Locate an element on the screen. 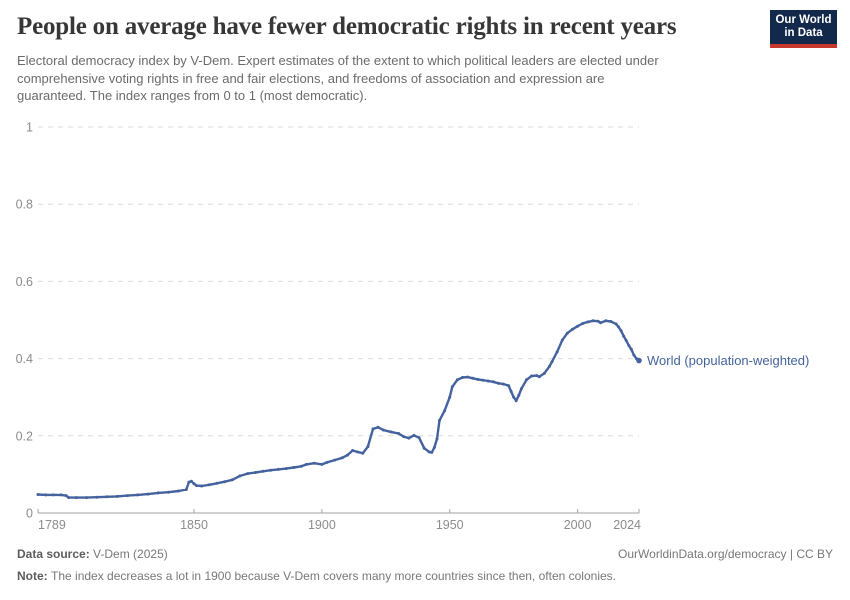 This screenshot has height=600, width=850. y-axis-tick-label: 1 is located at coordinates (29, 128).